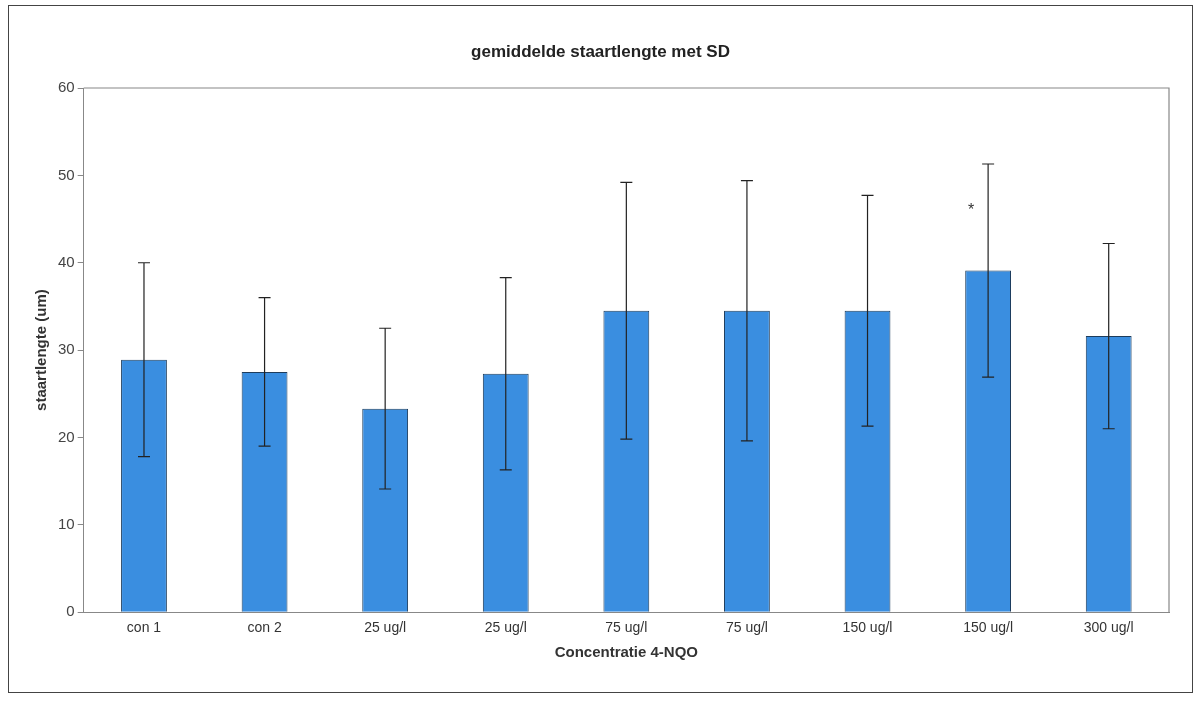 Image resolution: width=1203 pixels, height=703 pixels. Describe the element at coordinates (971, 209) in the screenshot. I see `annotation: *` at that location.